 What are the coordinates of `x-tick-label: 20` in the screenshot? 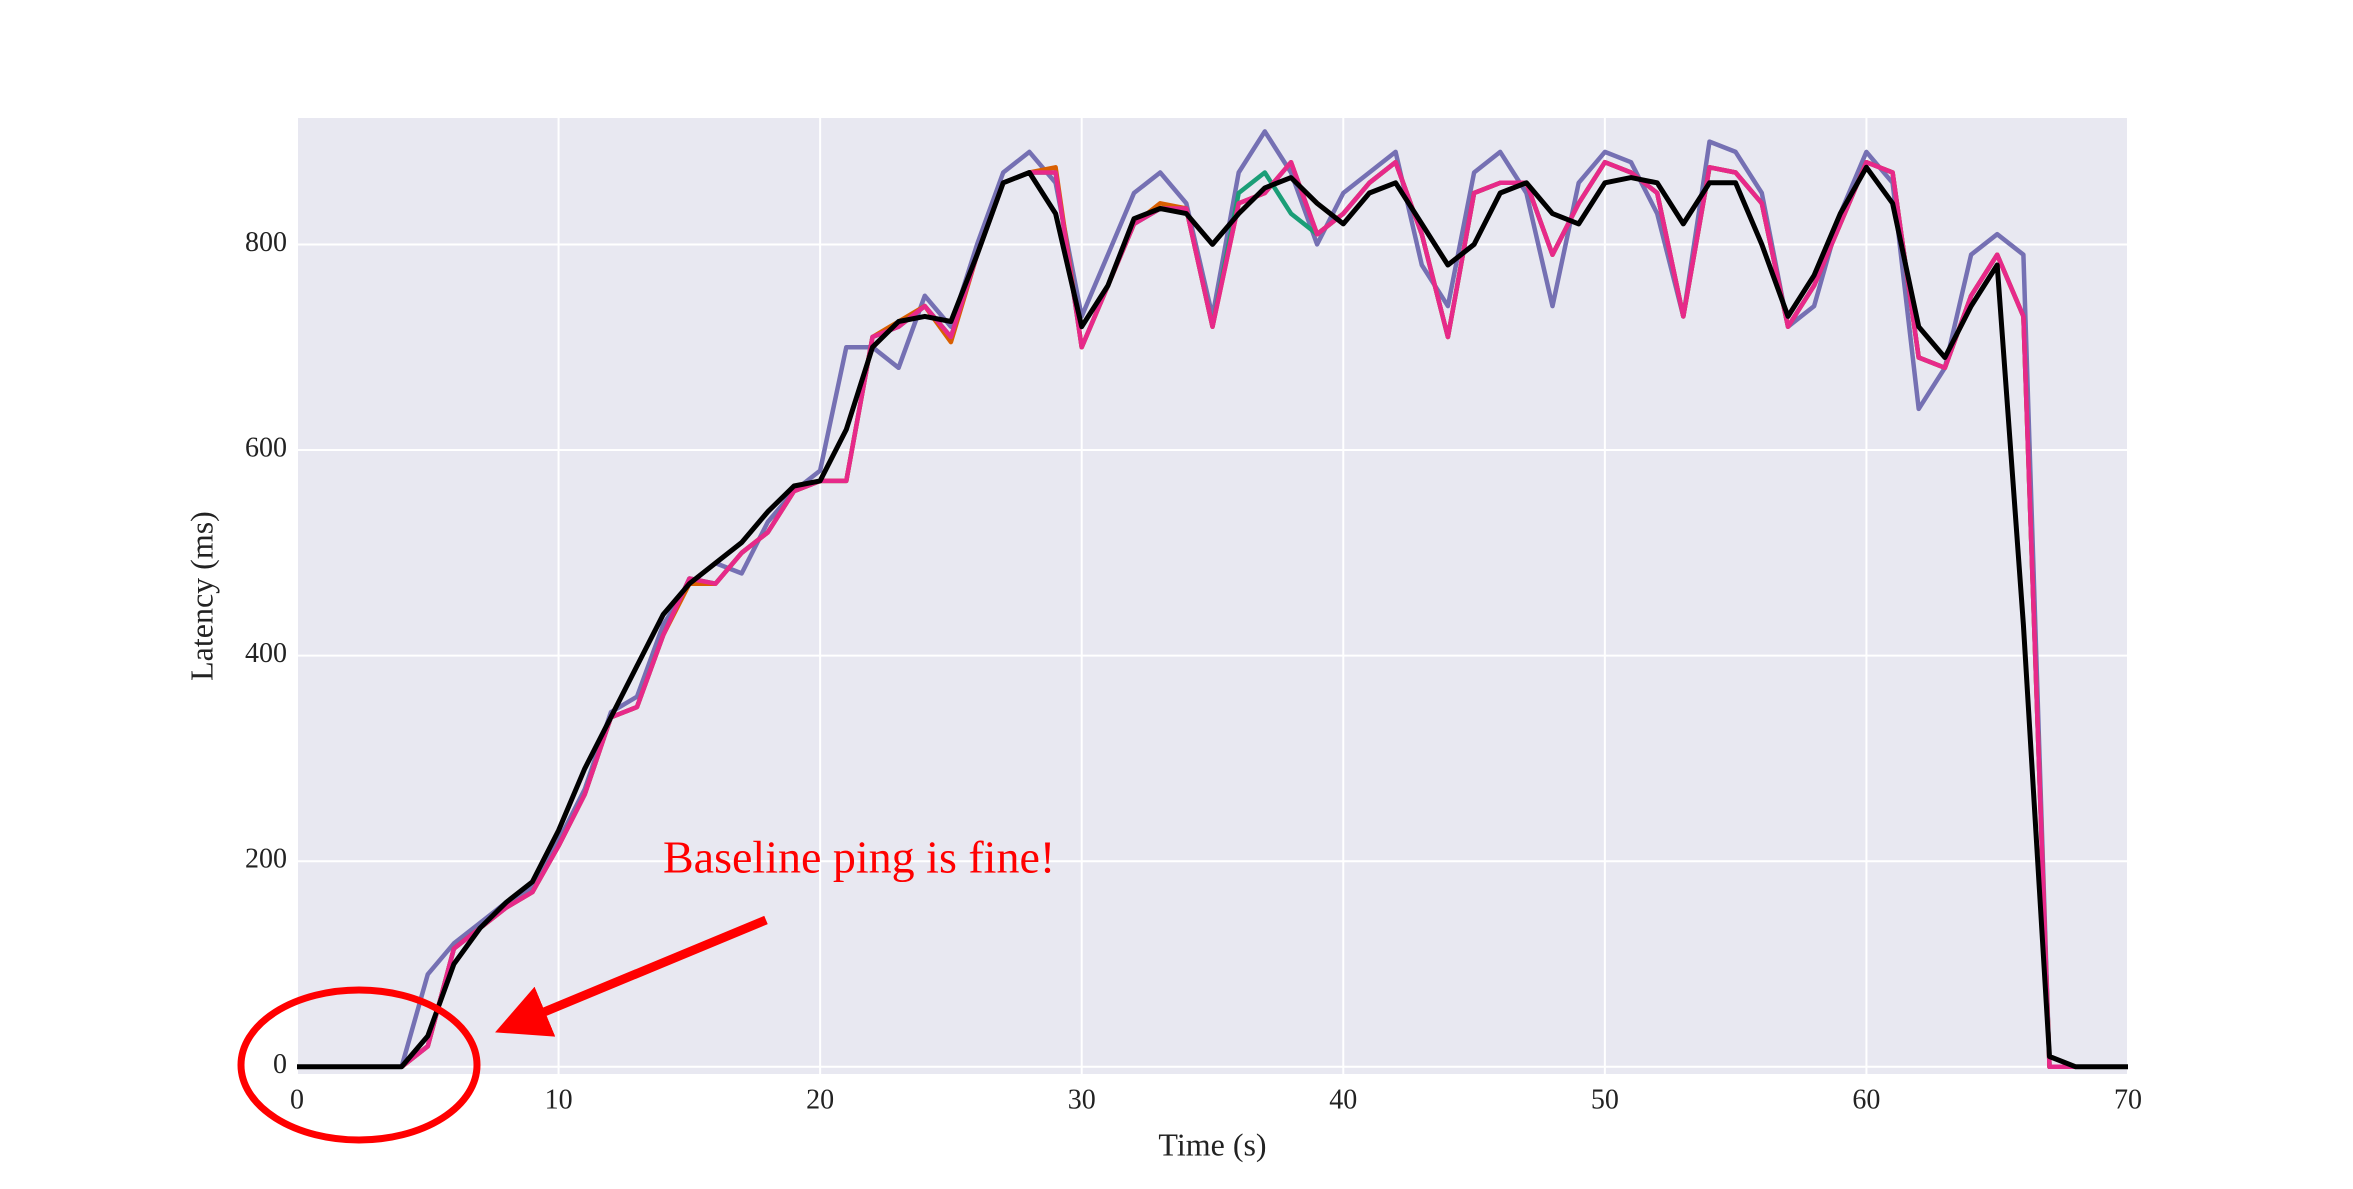 It's located at (820, 1099).